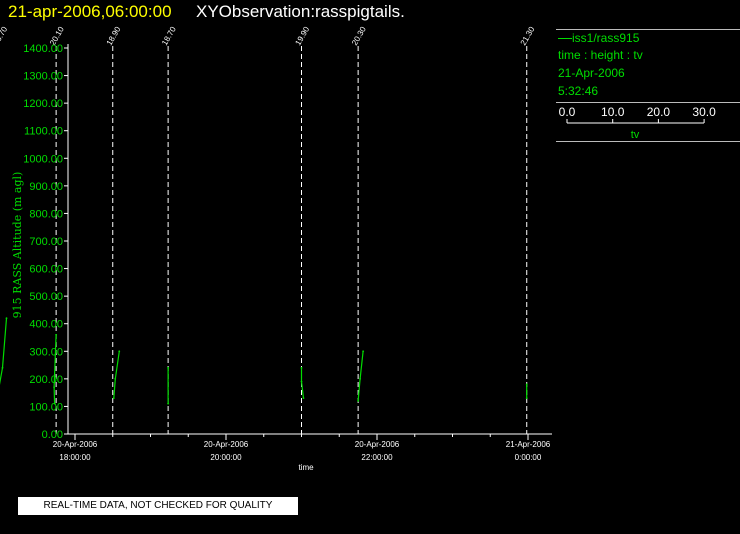  Describe the element at coordinates (704, 112) in the screenshot. I see `legend-scale-tick-label-3: 30.0` at that location.